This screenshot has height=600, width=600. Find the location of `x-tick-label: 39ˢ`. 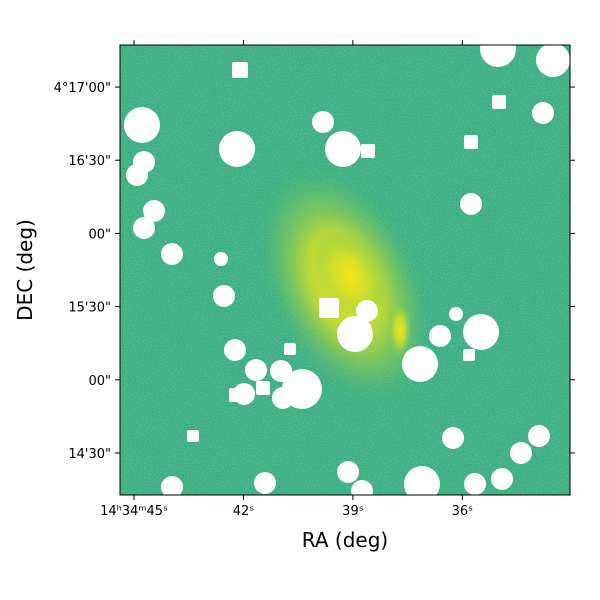

x-tick-label: 39ˢ is located at coordinates (353, 511).